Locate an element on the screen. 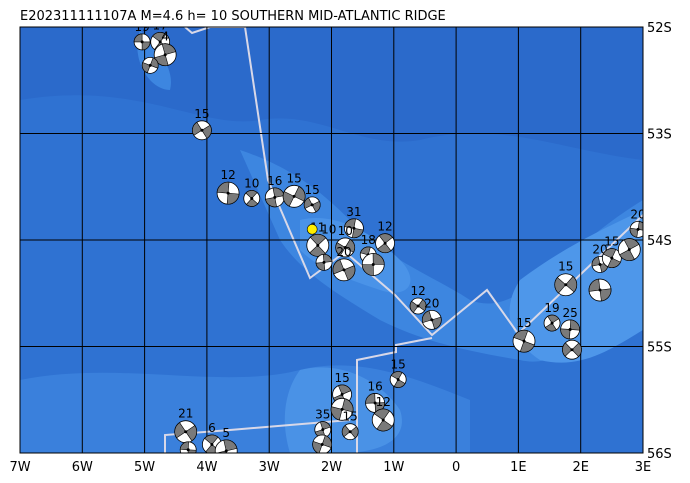  y-tick-label: 55S is located at coordinates (659, 348).